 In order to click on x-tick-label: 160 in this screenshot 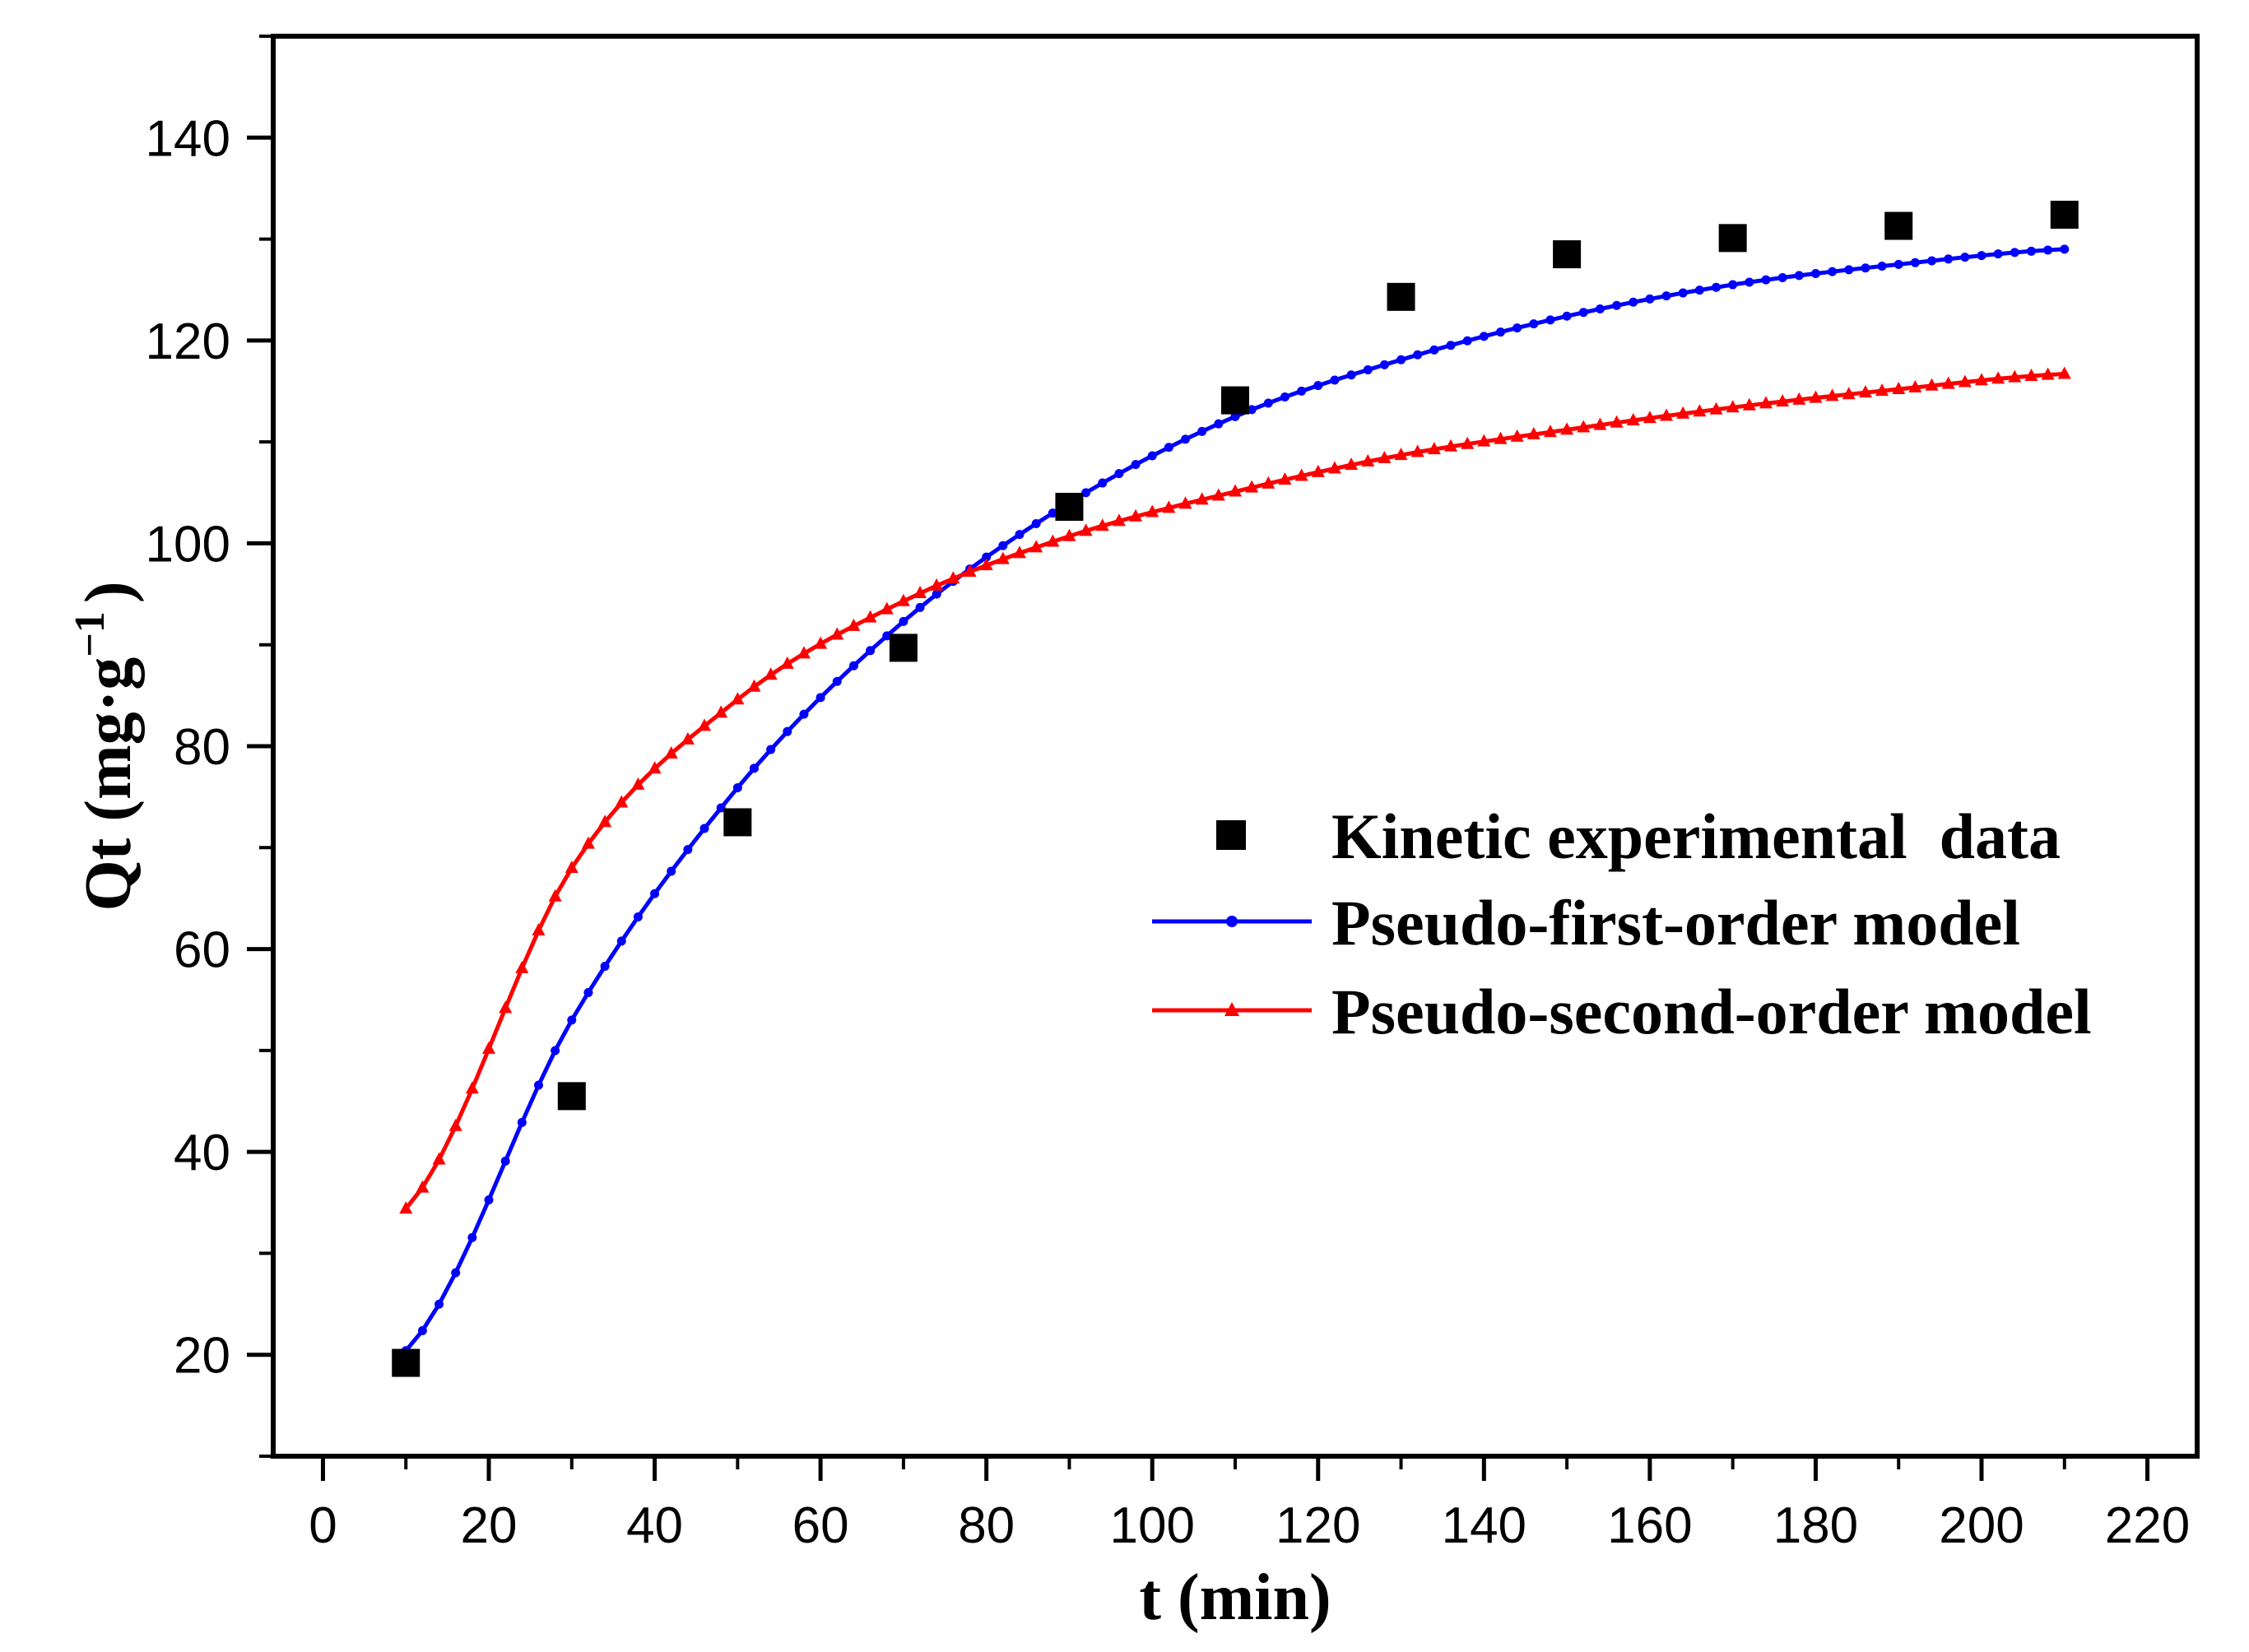, I will do `click(1650, 1526)`.